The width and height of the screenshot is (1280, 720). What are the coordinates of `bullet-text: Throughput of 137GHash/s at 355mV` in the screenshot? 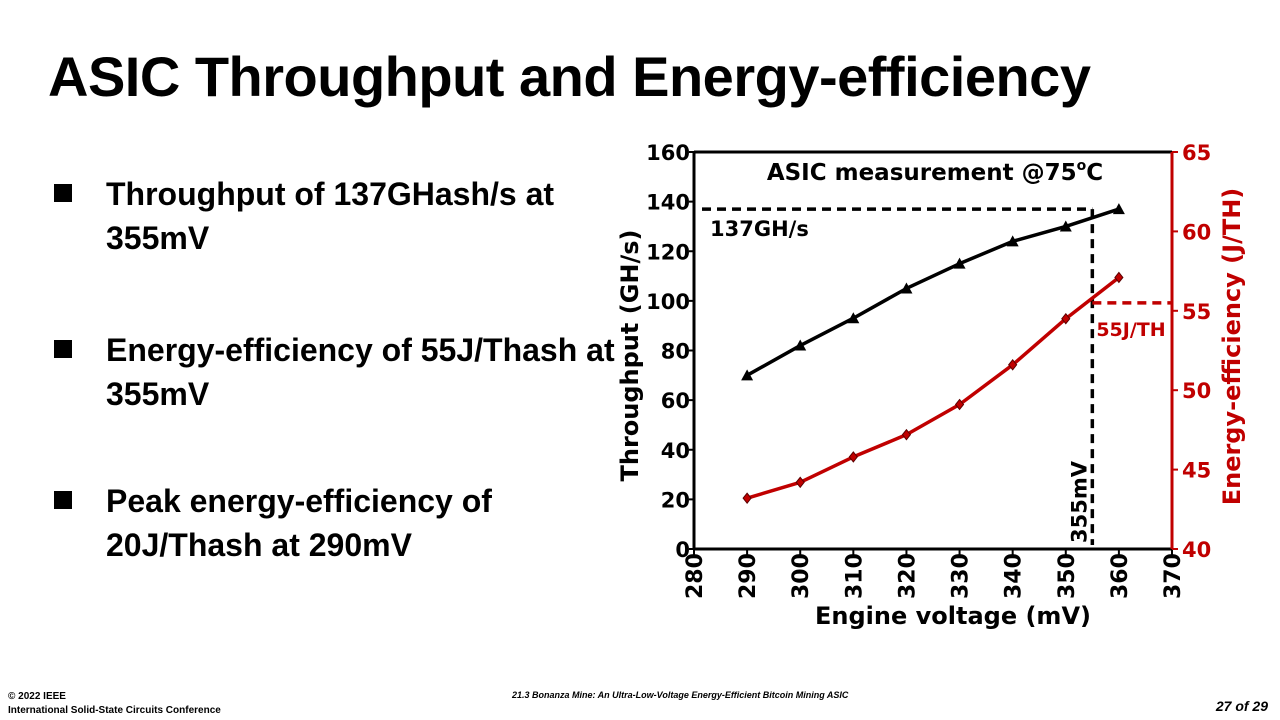 It's located at (330, 216).